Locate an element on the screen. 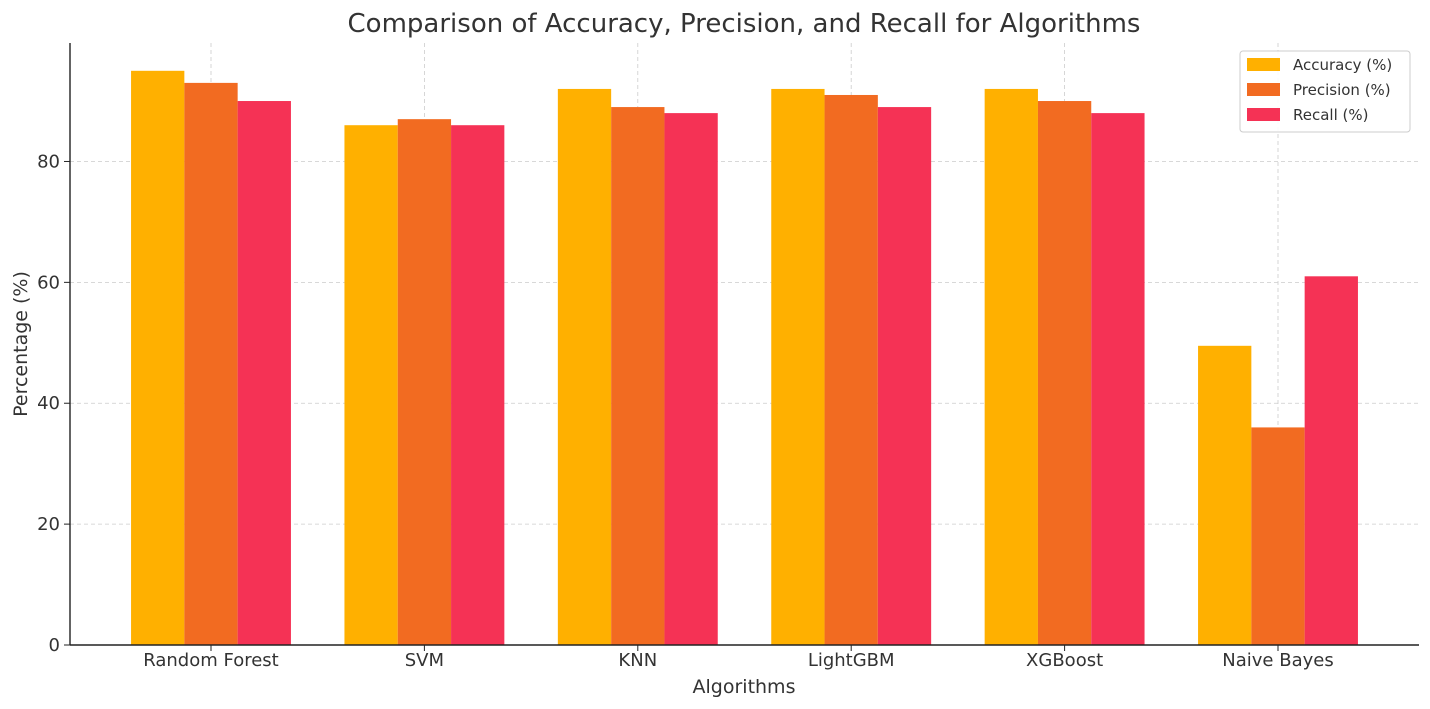 Image resolution: width=1430 pixels, height=709 pixels. bar-random-forest-recall is located at coordinates (264, 373).